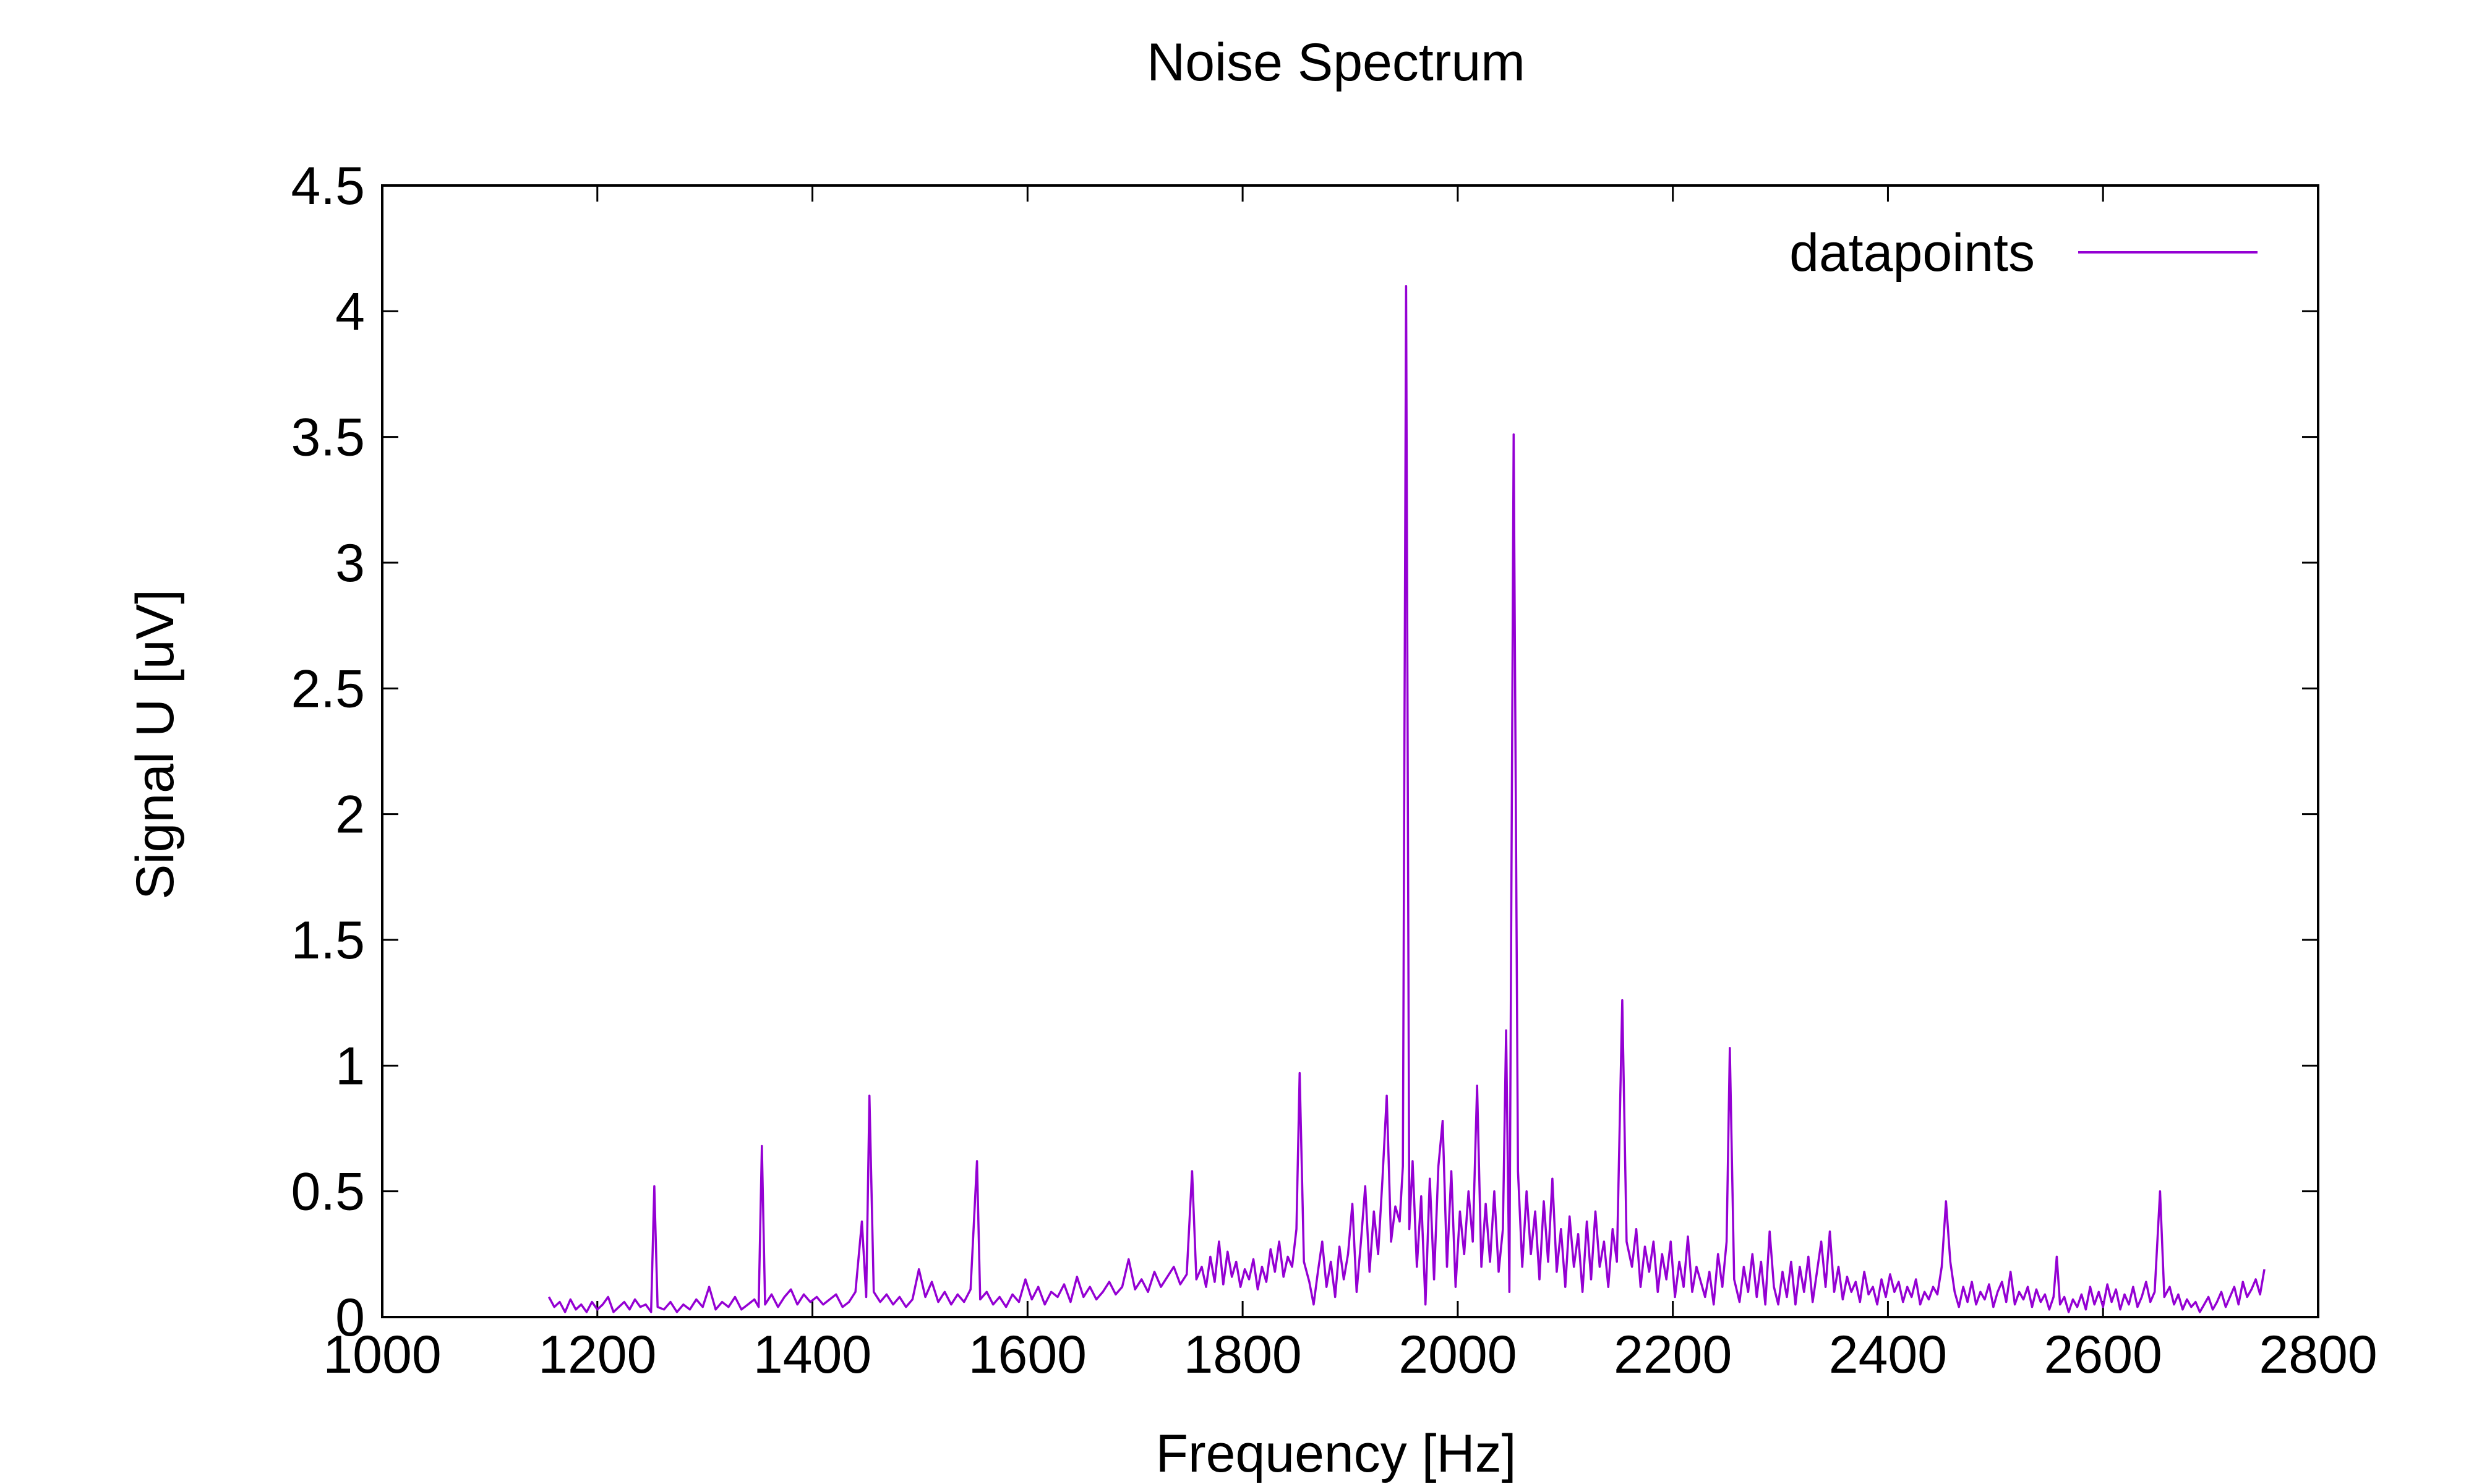 Image resolution: width=2474 pixels, height=1484 pixels. What do you see at coordinates (350, 1317) in the screenshot?
I see `y-tick-label: 0` at bounding box center [350, 1317].